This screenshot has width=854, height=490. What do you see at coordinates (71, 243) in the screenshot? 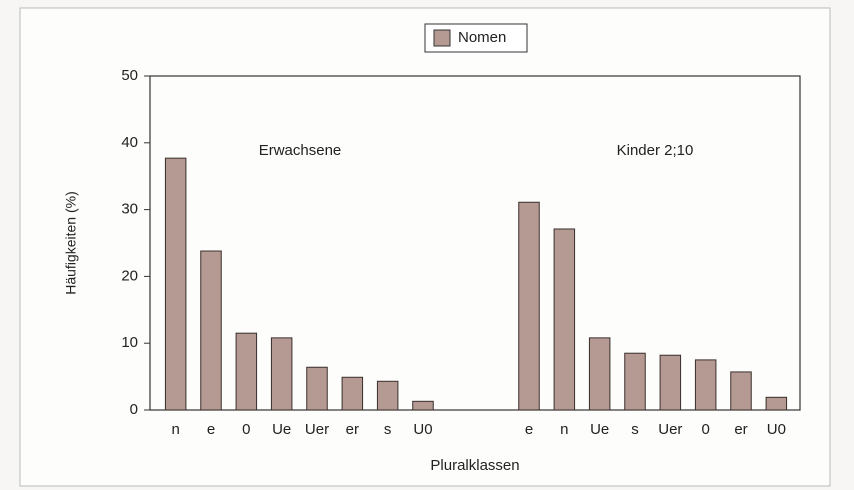
I see `y-axis-label: Häufigkeiten (%)` at bounding box center [71, 243].